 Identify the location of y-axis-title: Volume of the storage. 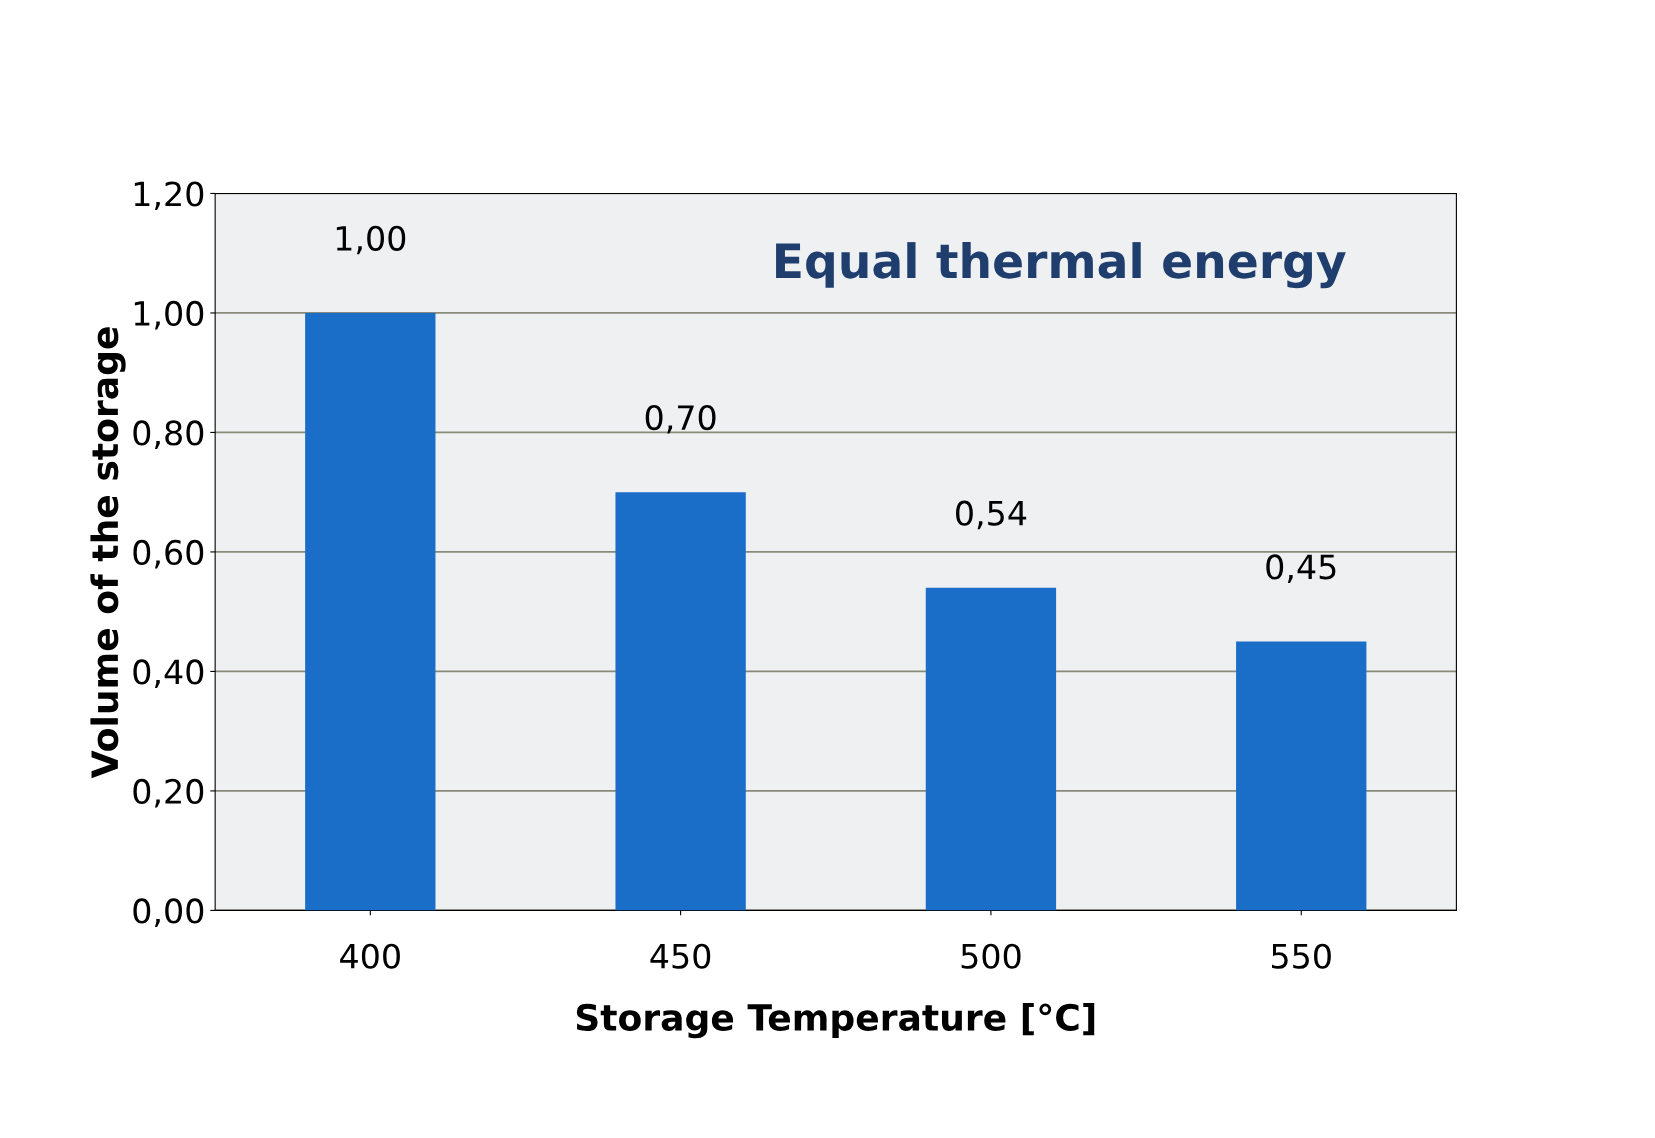
(108, 553).